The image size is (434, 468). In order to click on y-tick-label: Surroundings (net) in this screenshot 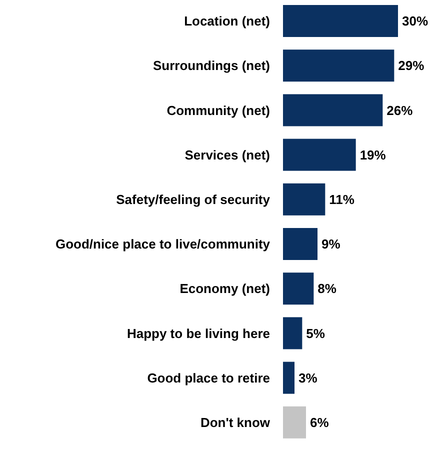, I will do `click(211, 66)`.